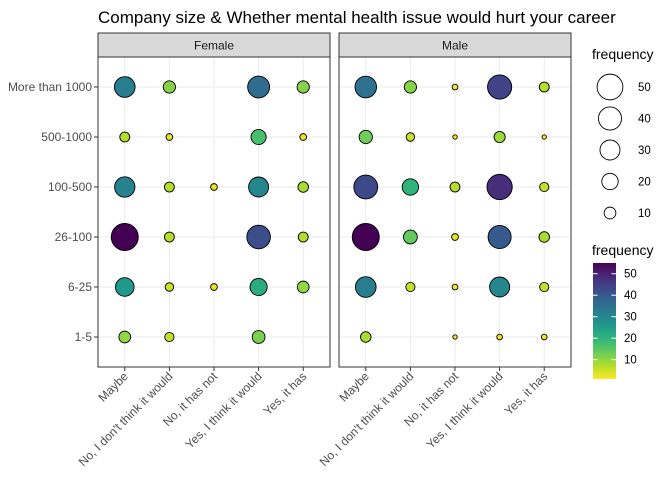  Describe the element at coordinates (644, 214) in the screenshot. I see `size-legend-label: 10` at that location.